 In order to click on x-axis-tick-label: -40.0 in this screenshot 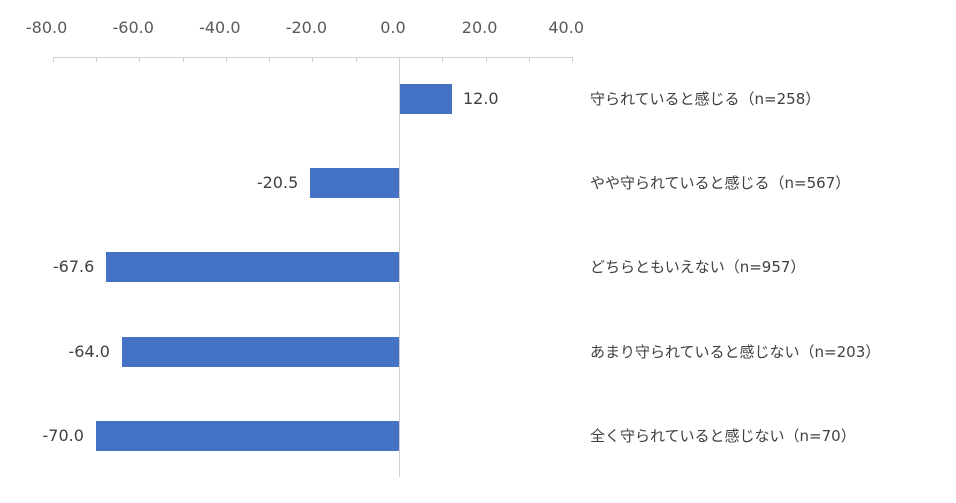, I will do `click(220, 27)`.